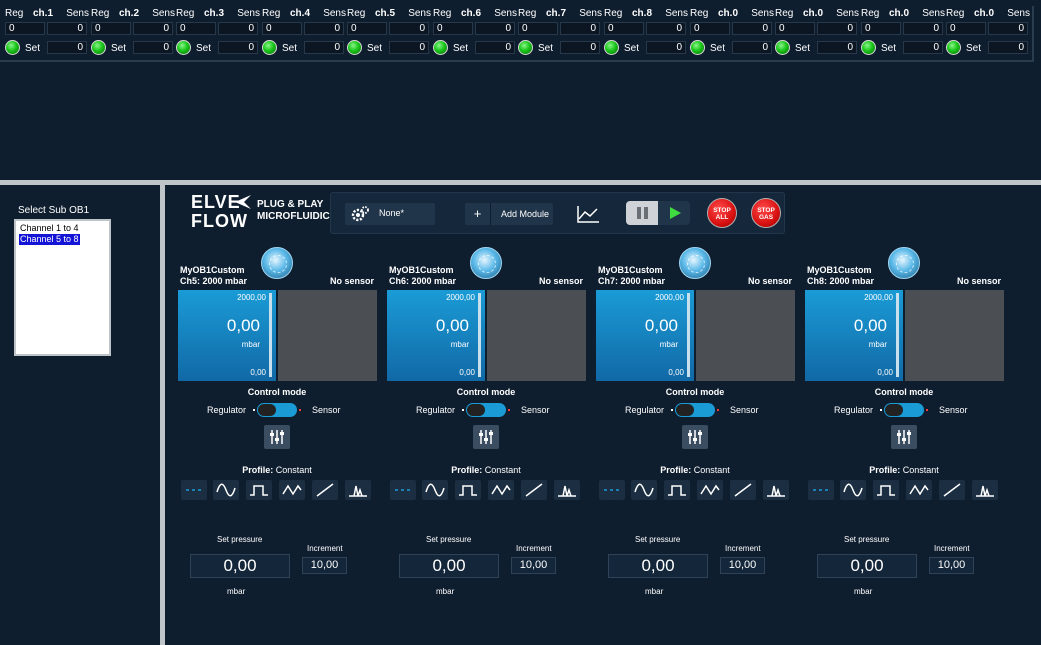 The height and width of the screenshot is (645, 1041). Describe the element at coordinates (509, 214) in the screenshot. I see `add-module-button: + Add Module` at that location.